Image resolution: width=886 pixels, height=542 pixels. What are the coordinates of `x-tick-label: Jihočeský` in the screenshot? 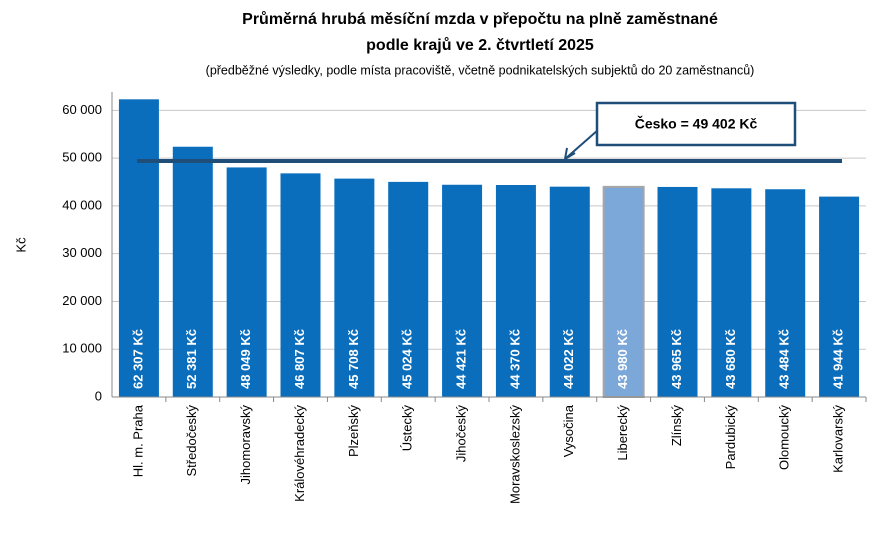 It's located at (461, 434).